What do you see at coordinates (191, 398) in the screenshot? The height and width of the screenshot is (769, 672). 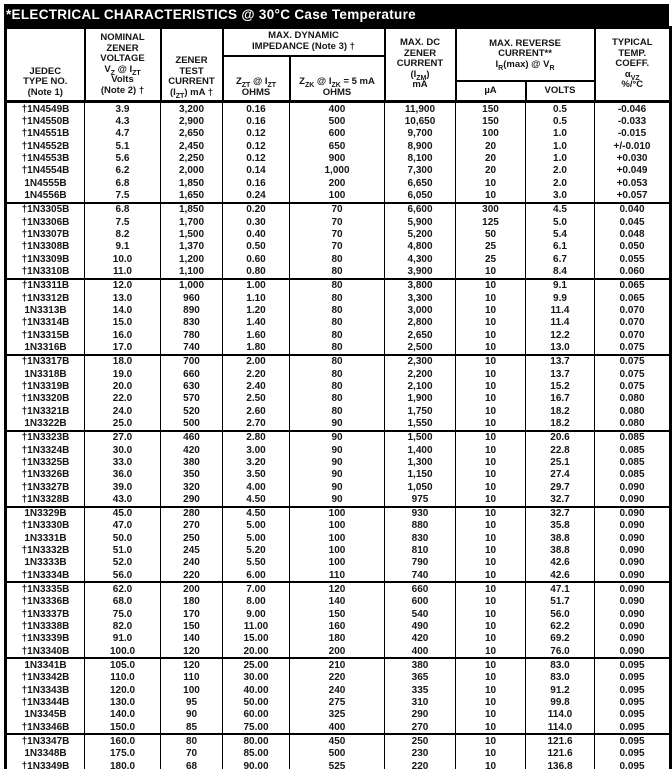 I see `cell-zener-test-current: 570` at bounding box center [191, 398].